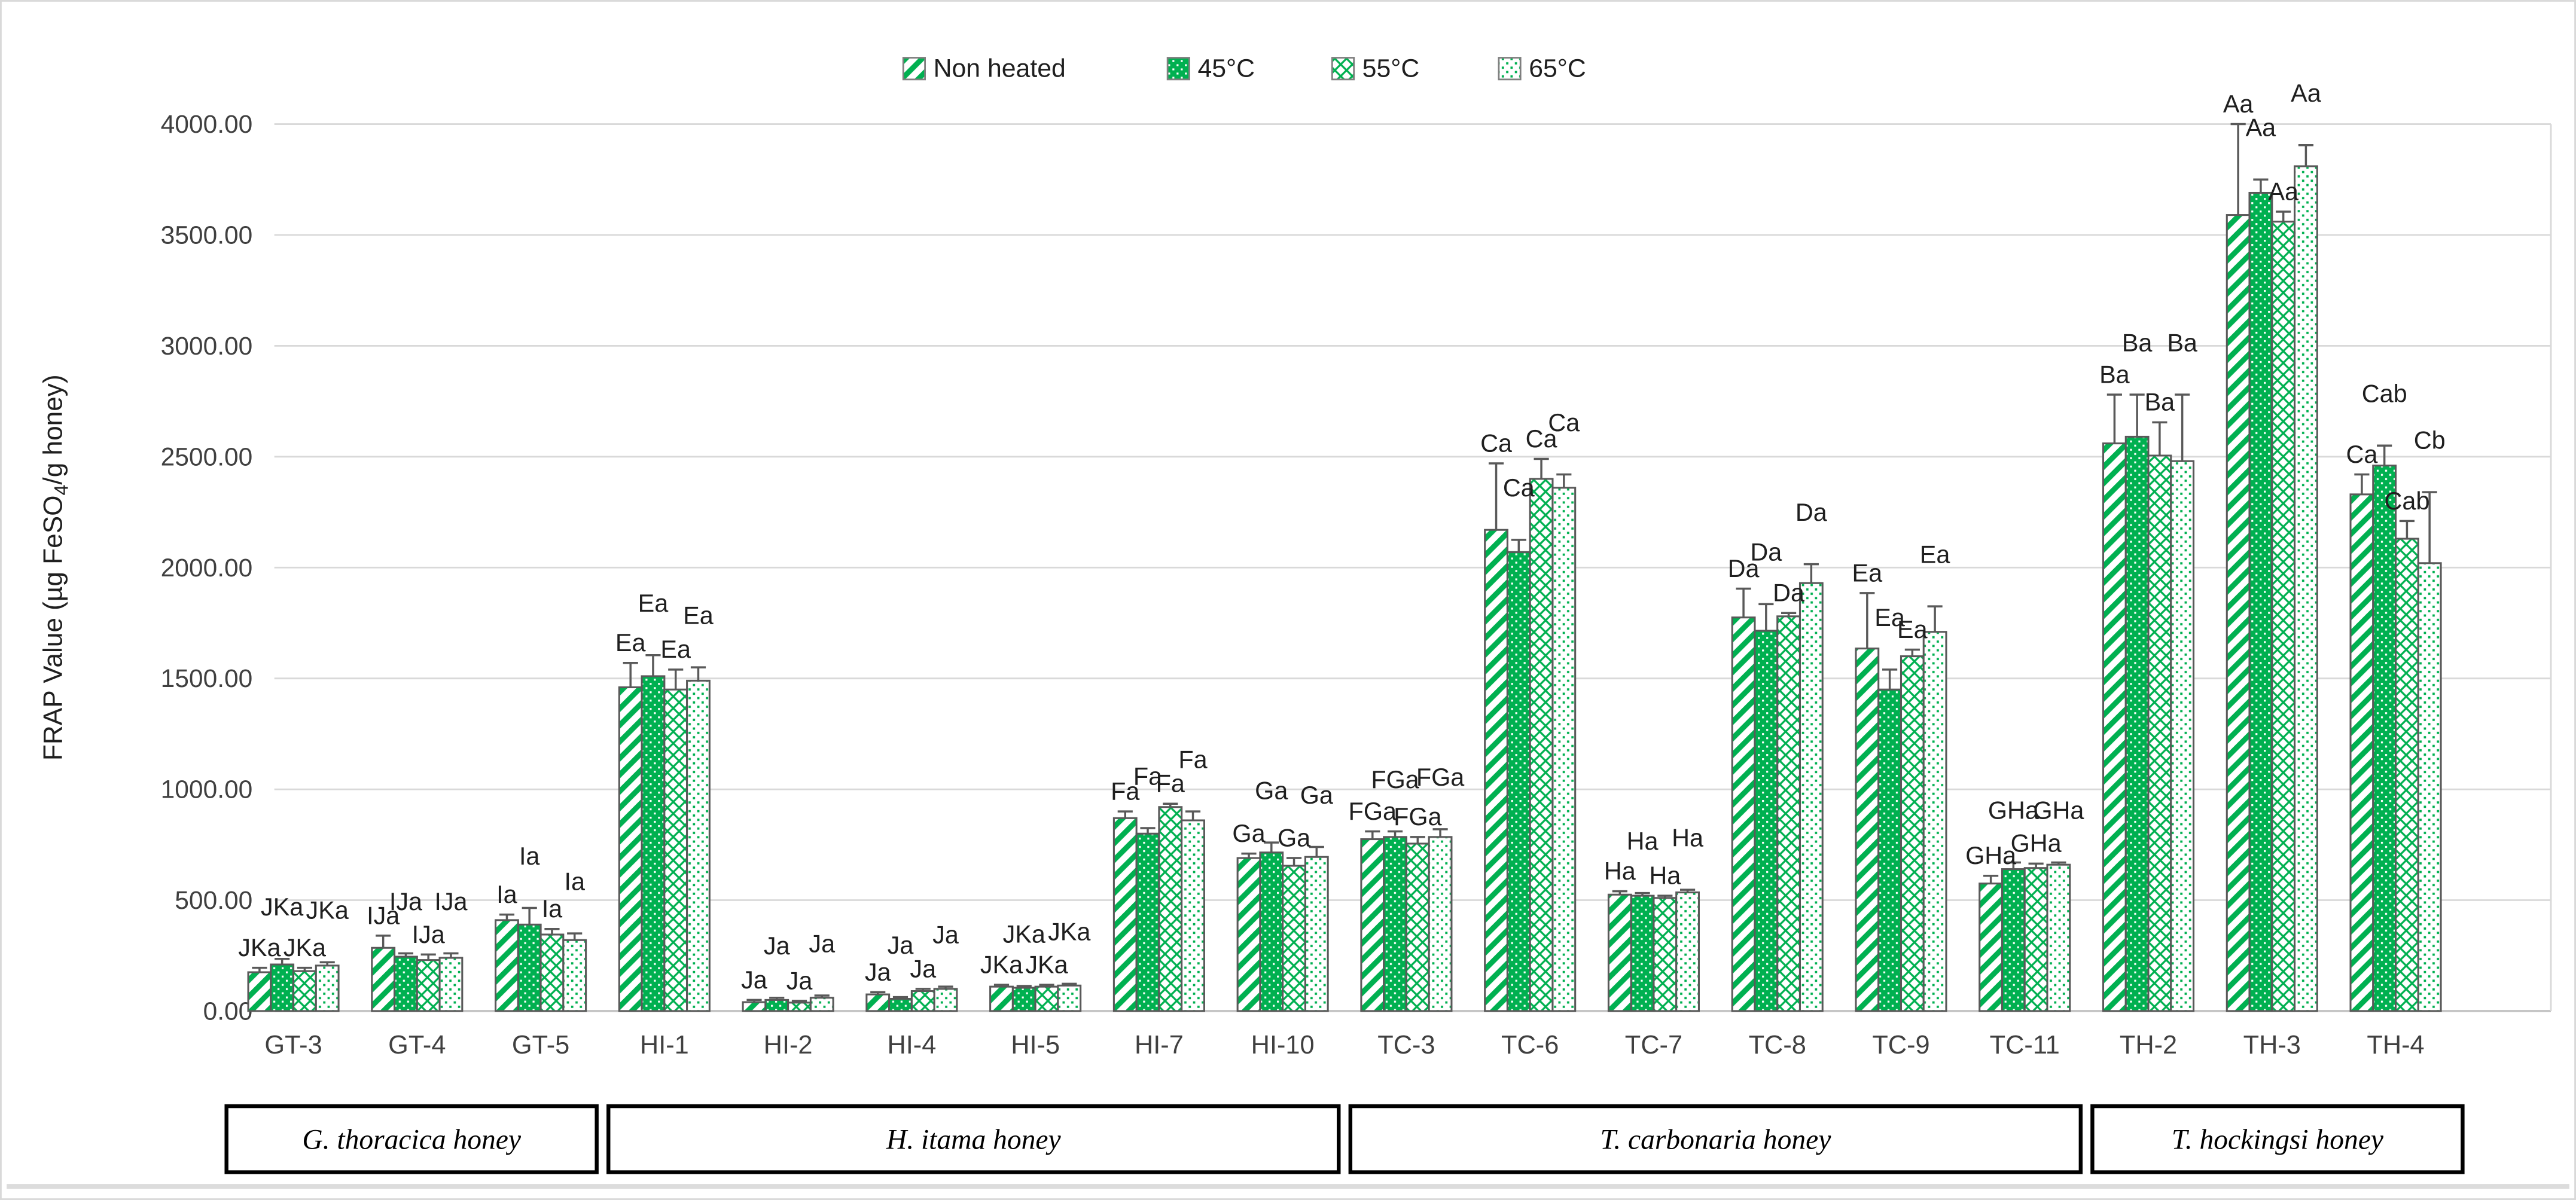 The width and height of the screenshot is (2576, 1203). Describe the element at coordinates (1244, 68) in the screenshot. I see `legend: Non heated 45°C 55°C 65°C` at that location.